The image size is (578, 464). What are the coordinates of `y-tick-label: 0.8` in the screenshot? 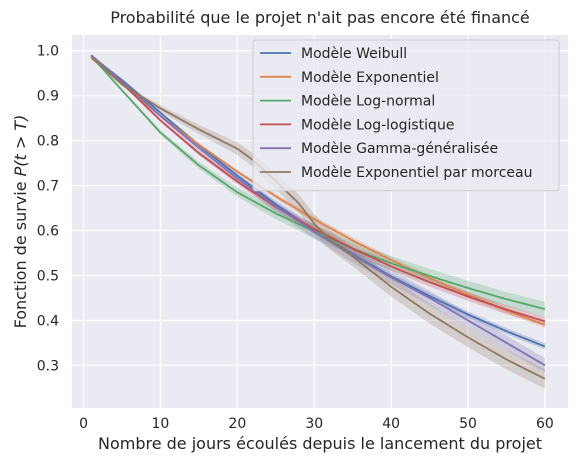 It's located at (48, 142).